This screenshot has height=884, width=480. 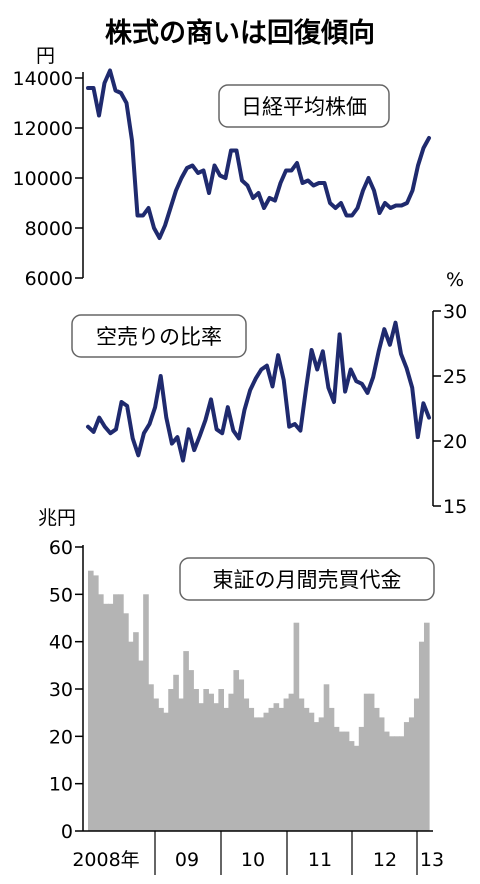 I want to click on nikkei-label: 日経平均株価, so click(x=304, y=107).